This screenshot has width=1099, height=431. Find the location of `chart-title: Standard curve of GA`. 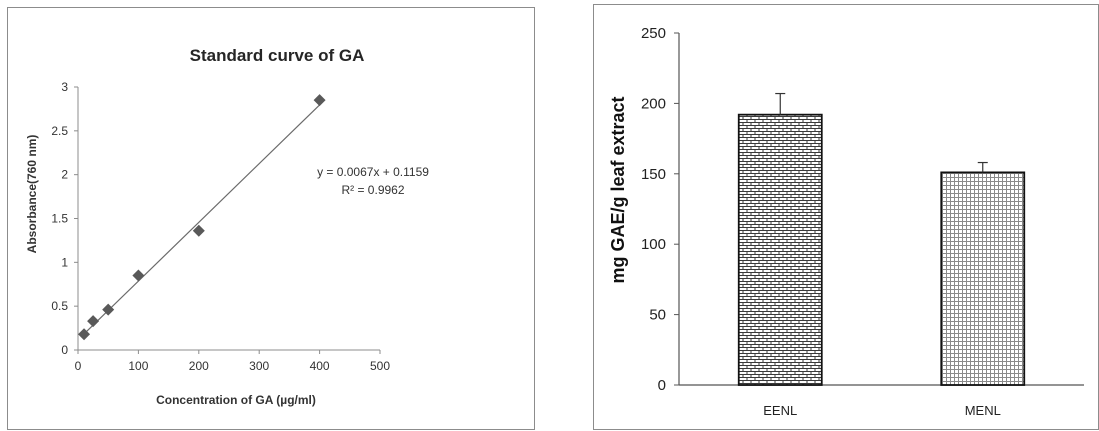

chart-title: Standard curve of GA is located at coordinates (277, 55).